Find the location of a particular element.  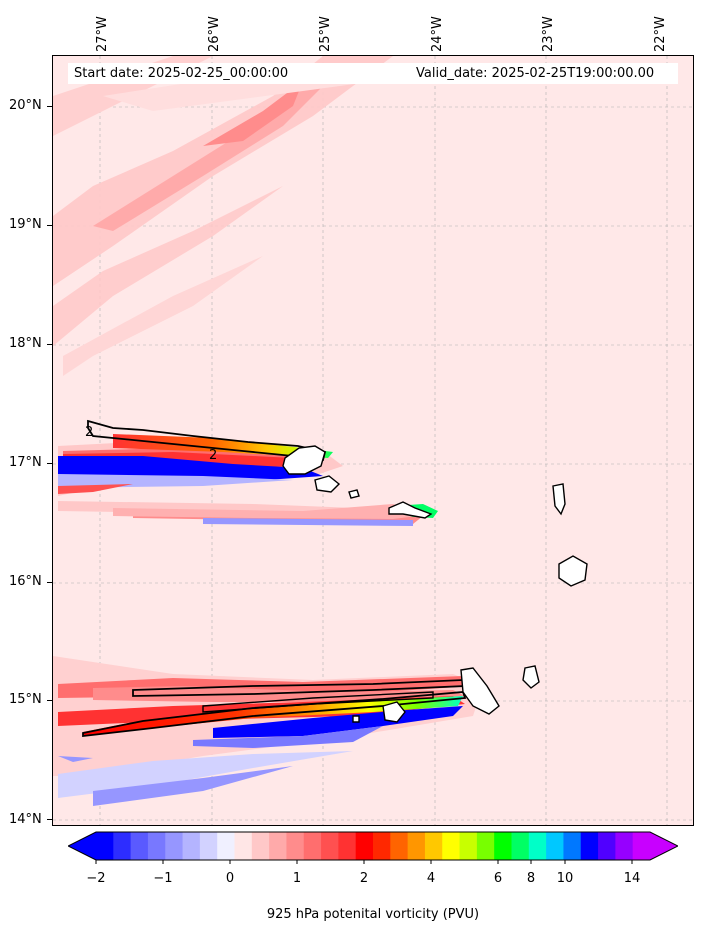

island-fogo is located at coordinates (394, 712).